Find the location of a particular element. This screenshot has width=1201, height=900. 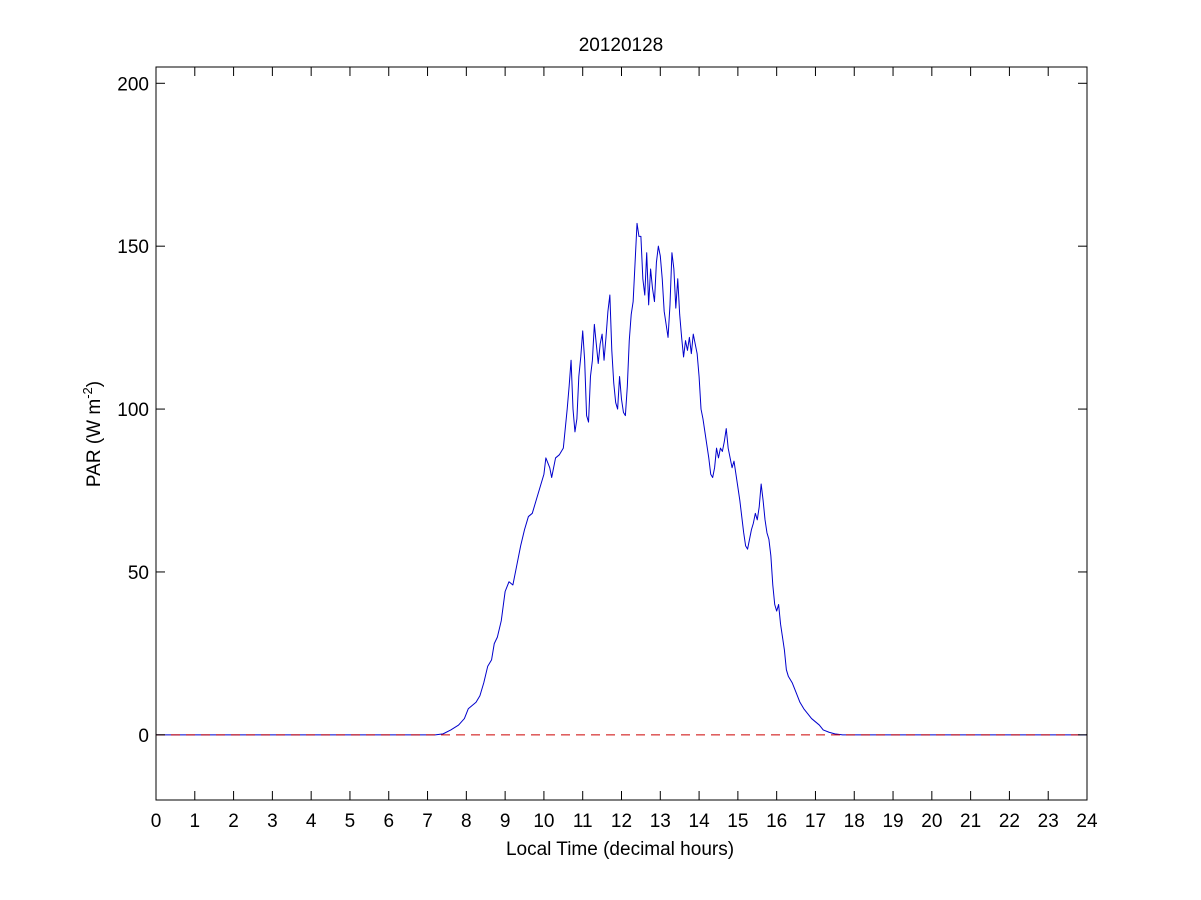

x-tick-label: 19 is located at coordinates (892, 821).